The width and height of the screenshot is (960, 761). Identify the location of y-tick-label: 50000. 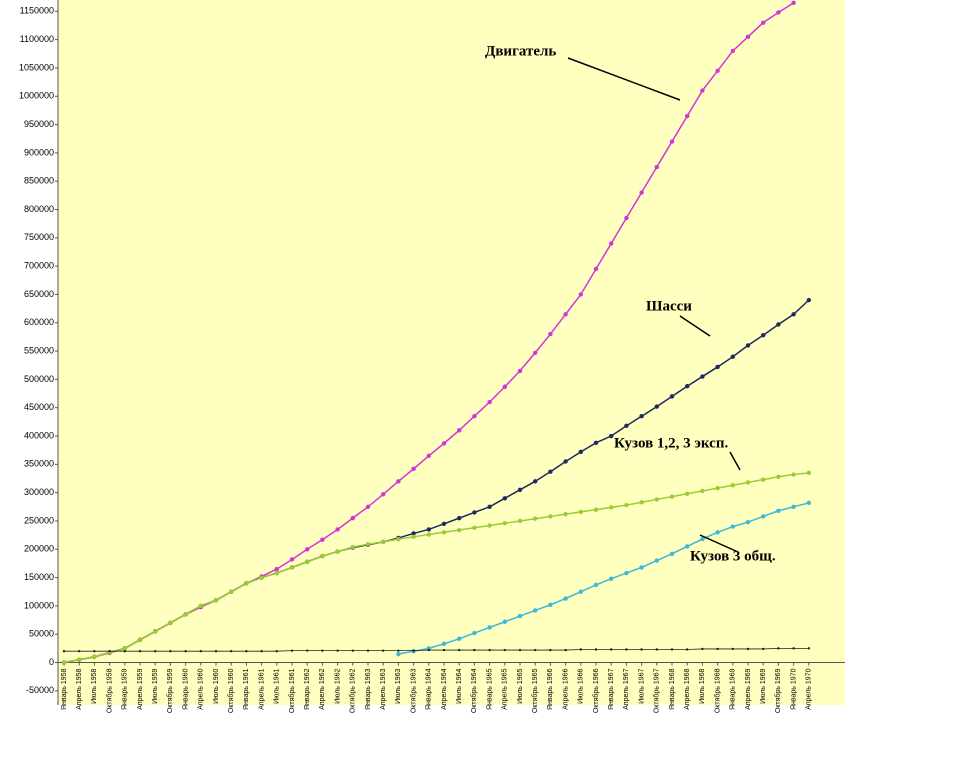
(41, 634).